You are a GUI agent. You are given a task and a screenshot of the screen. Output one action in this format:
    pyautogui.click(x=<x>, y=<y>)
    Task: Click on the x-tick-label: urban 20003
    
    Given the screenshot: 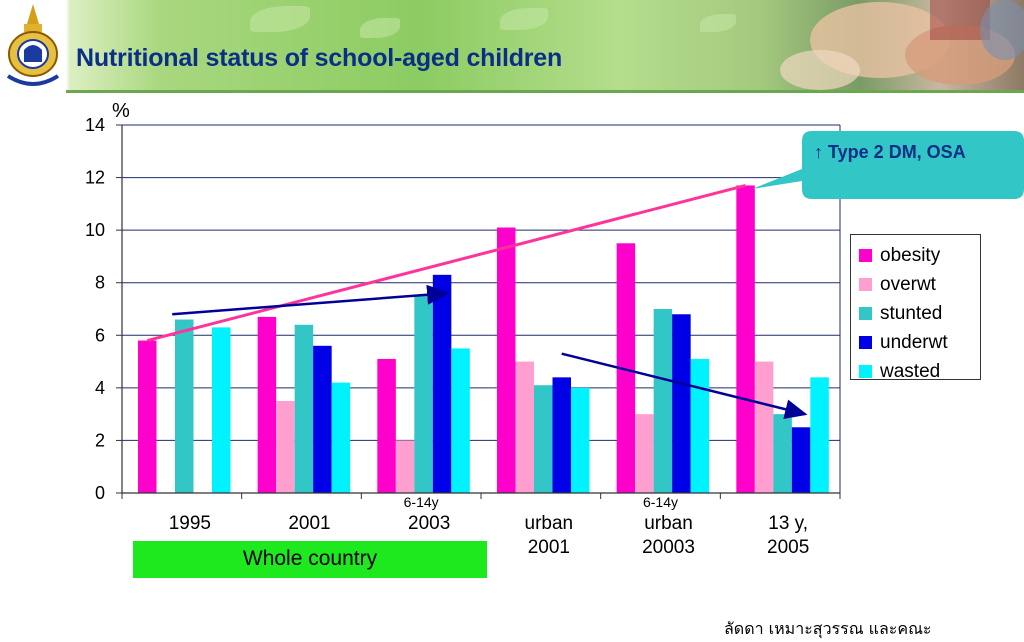 What is the action you would take?
    pyautogui.click(x=668, y=535)
    